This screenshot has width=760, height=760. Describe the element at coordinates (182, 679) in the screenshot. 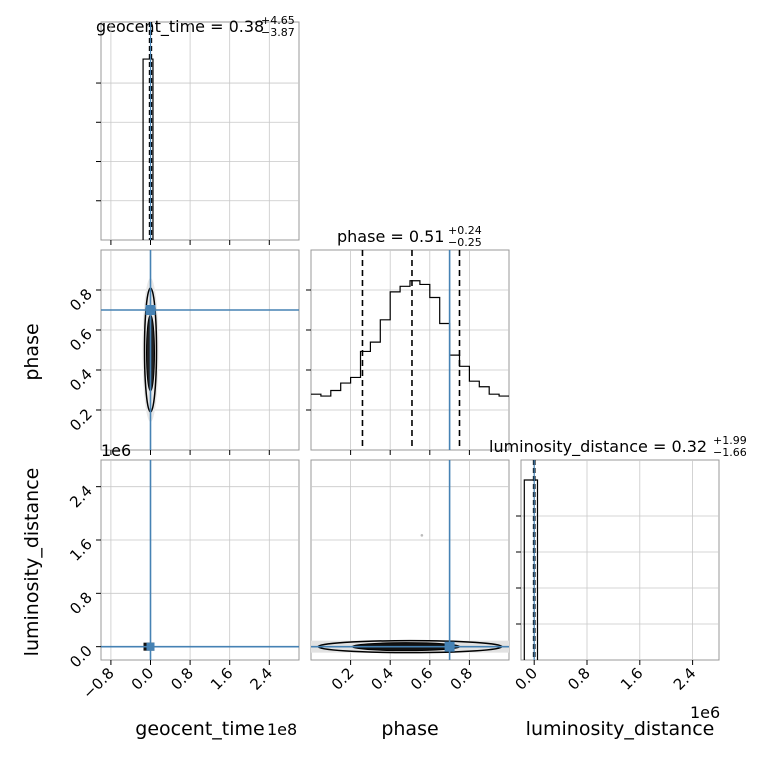

I see `tick-label-x-geocent-2: 0.8` at that location.